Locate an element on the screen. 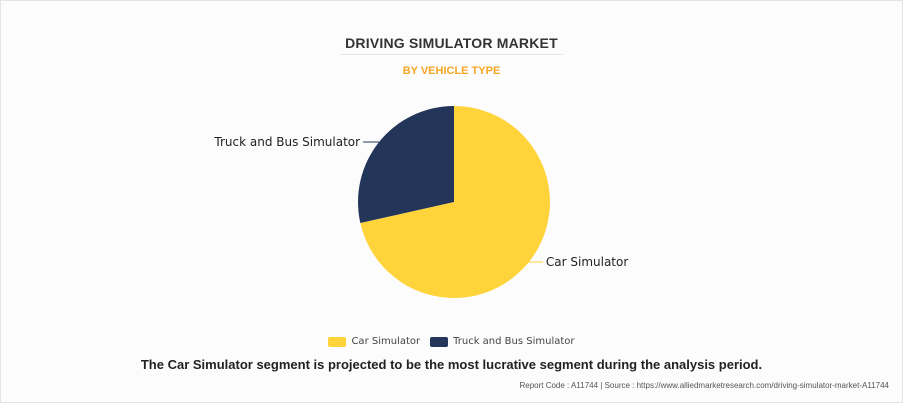 This screenshot has width=903, height=403. slice-label-car-simulator: Car Simulator is located at coordinates (587, 262).